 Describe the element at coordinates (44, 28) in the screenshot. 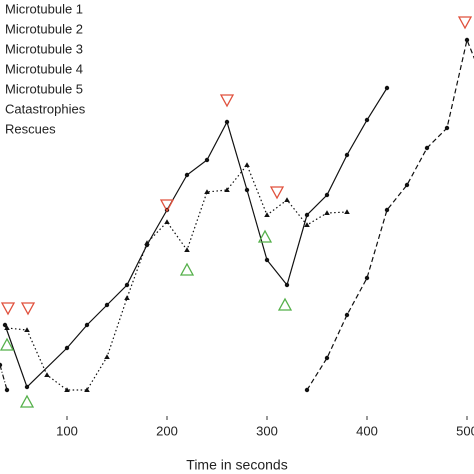

I see `legend-label: Microtubule 2` at that location.